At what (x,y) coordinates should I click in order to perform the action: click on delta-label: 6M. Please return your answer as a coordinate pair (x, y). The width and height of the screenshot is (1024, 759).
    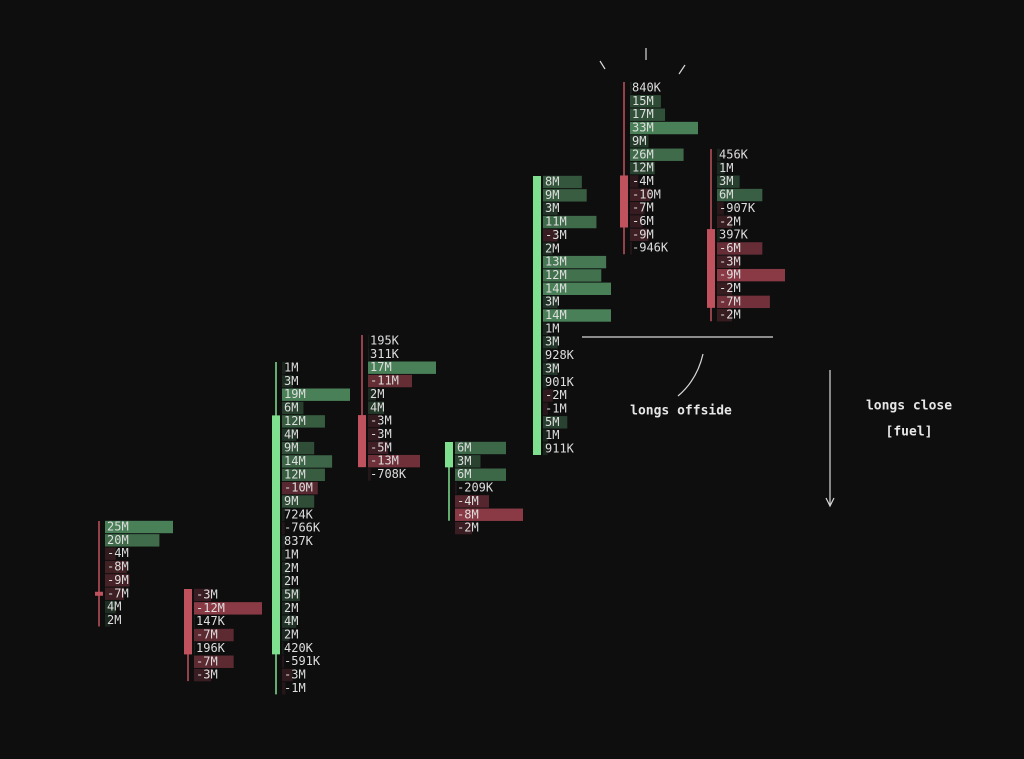
    Looking at the image, I should click on (291, 408).